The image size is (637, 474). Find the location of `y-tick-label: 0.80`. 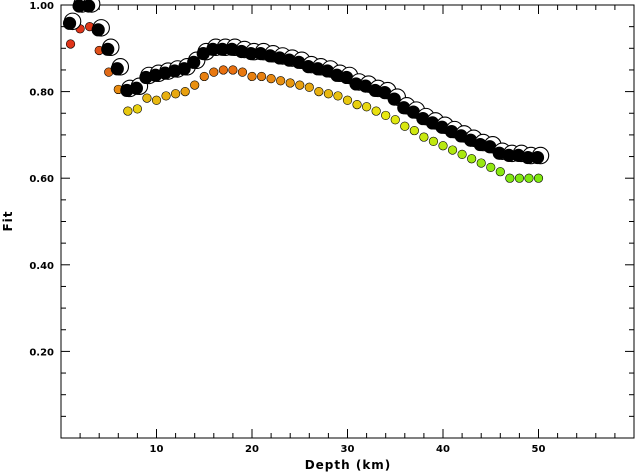

y-tick-label: 0.80 is located at coordinates (41, 93).